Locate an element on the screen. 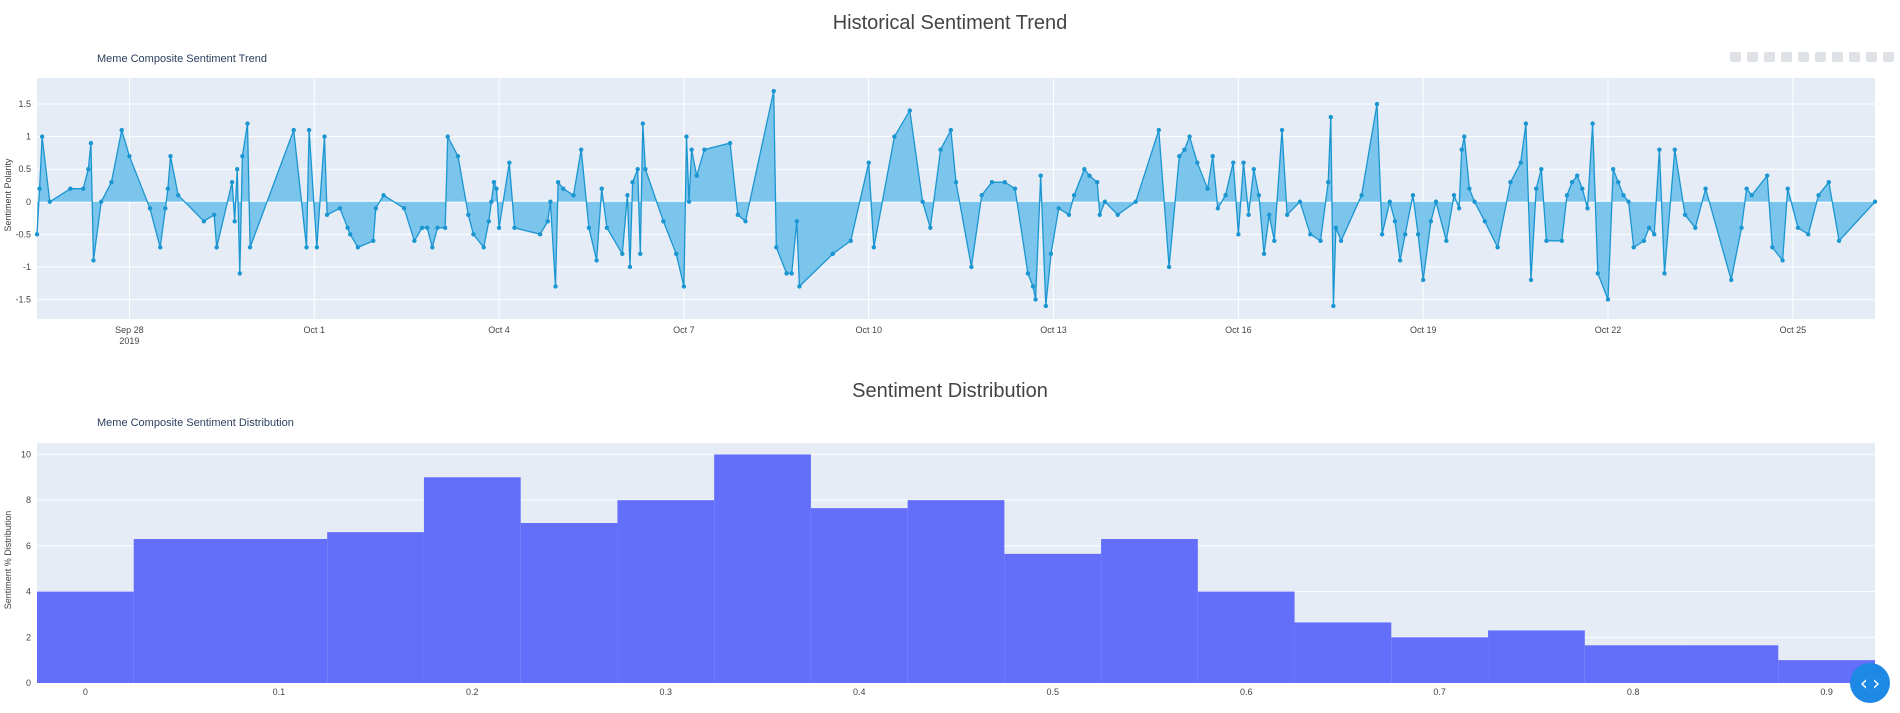 The image size is (1900, 713). trend-x-tick-label: Oct 7 is located at coordinates (684, 330).